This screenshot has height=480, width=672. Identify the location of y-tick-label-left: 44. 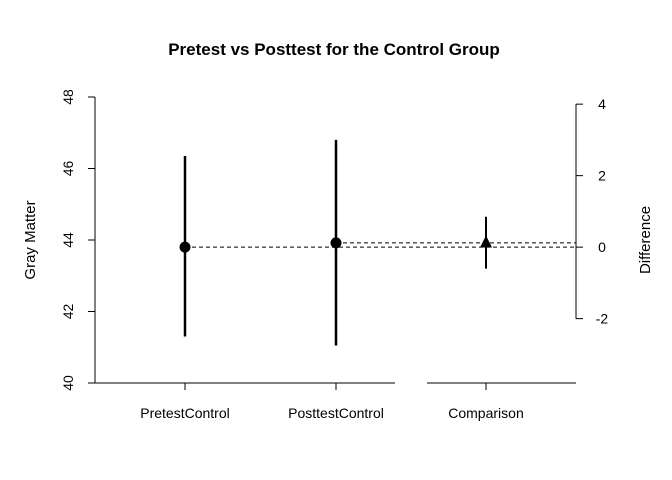
(68, 240).